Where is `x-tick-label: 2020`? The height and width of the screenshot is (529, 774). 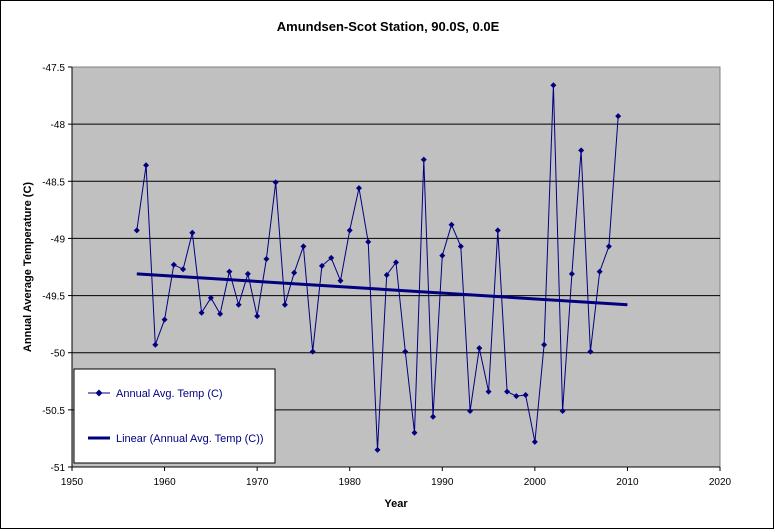 x-tick-label: 2020 is located at coordinates (720, 482).